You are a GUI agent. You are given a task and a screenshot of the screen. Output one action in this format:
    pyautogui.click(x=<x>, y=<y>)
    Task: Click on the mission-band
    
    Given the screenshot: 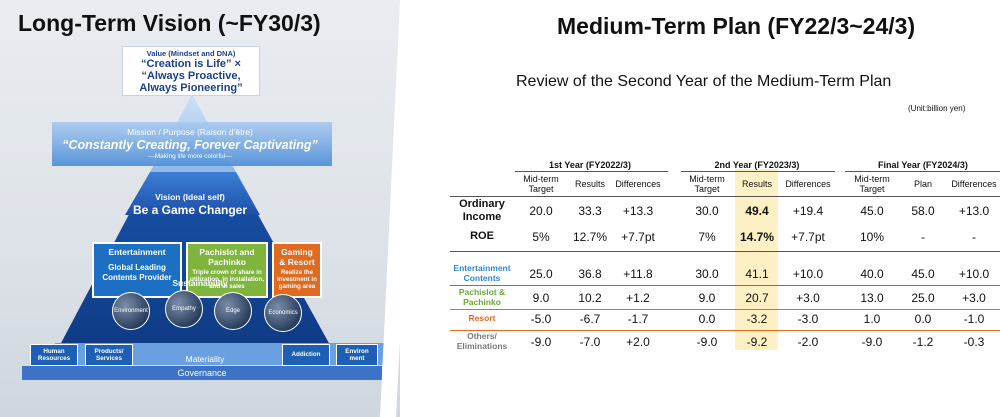 What is the action you would take?
    pyautogui.click(x=192, y=144)
    